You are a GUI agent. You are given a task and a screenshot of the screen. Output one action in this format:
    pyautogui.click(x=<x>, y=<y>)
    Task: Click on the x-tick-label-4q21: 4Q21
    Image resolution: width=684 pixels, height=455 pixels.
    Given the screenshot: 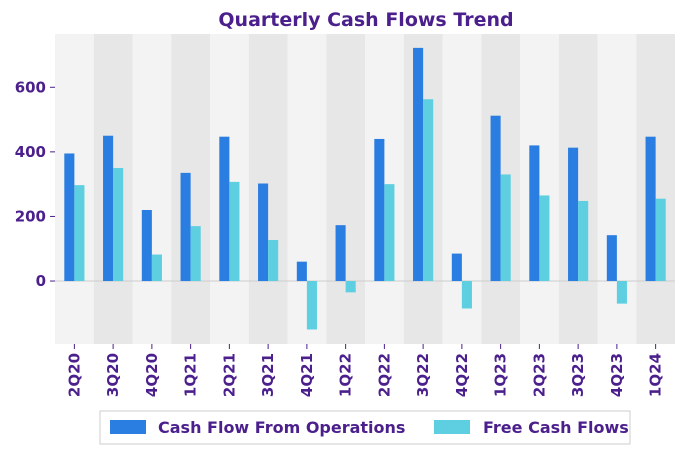 What is the action you would take?
    pyautogui.click(x=307, y=375)
    